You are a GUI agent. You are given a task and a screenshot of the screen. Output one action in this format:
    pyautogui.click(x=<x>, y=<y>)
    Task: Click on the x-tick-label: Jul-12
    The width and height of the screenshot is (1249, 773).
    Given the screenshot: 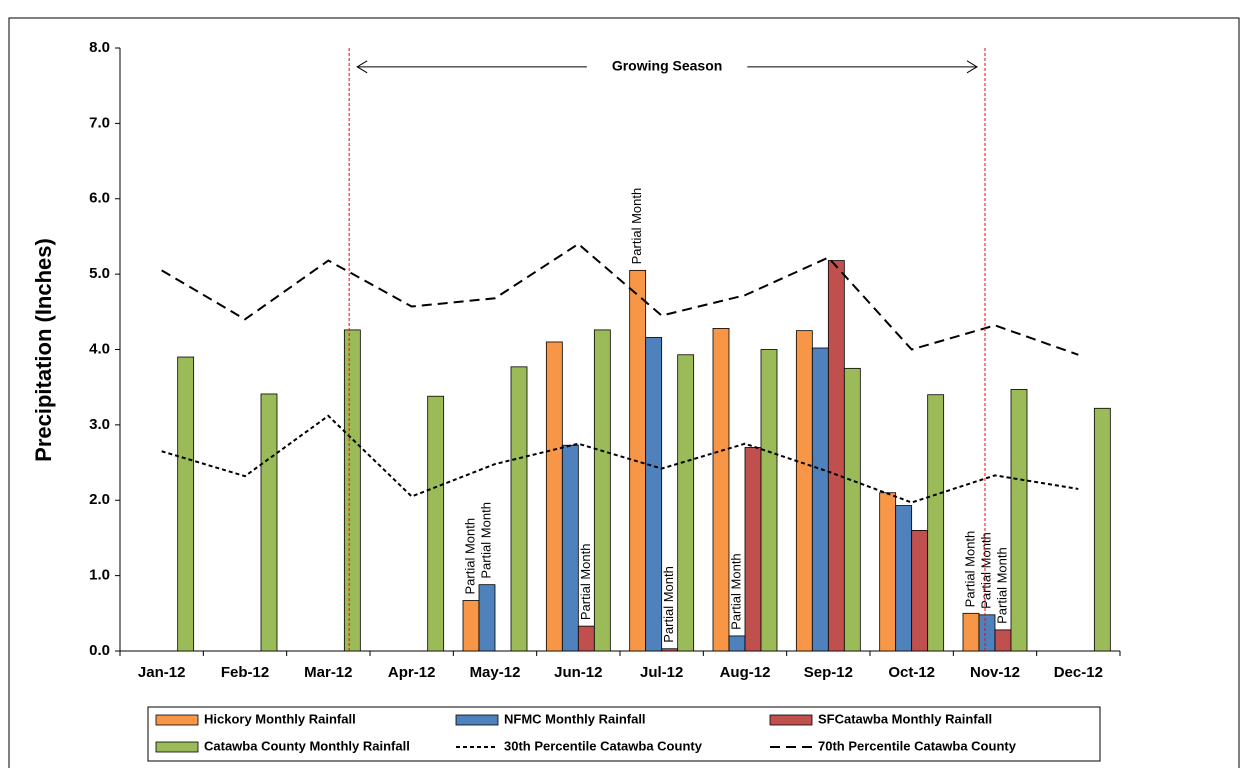 What is the action you would take?
    pyautogui.click(x=661, y=672)
    